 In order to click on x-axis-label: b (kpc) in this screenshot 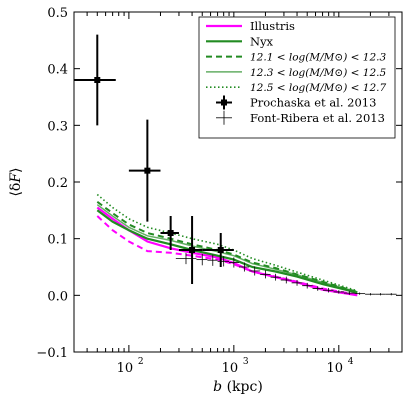, I will do `click(238, 387)`.